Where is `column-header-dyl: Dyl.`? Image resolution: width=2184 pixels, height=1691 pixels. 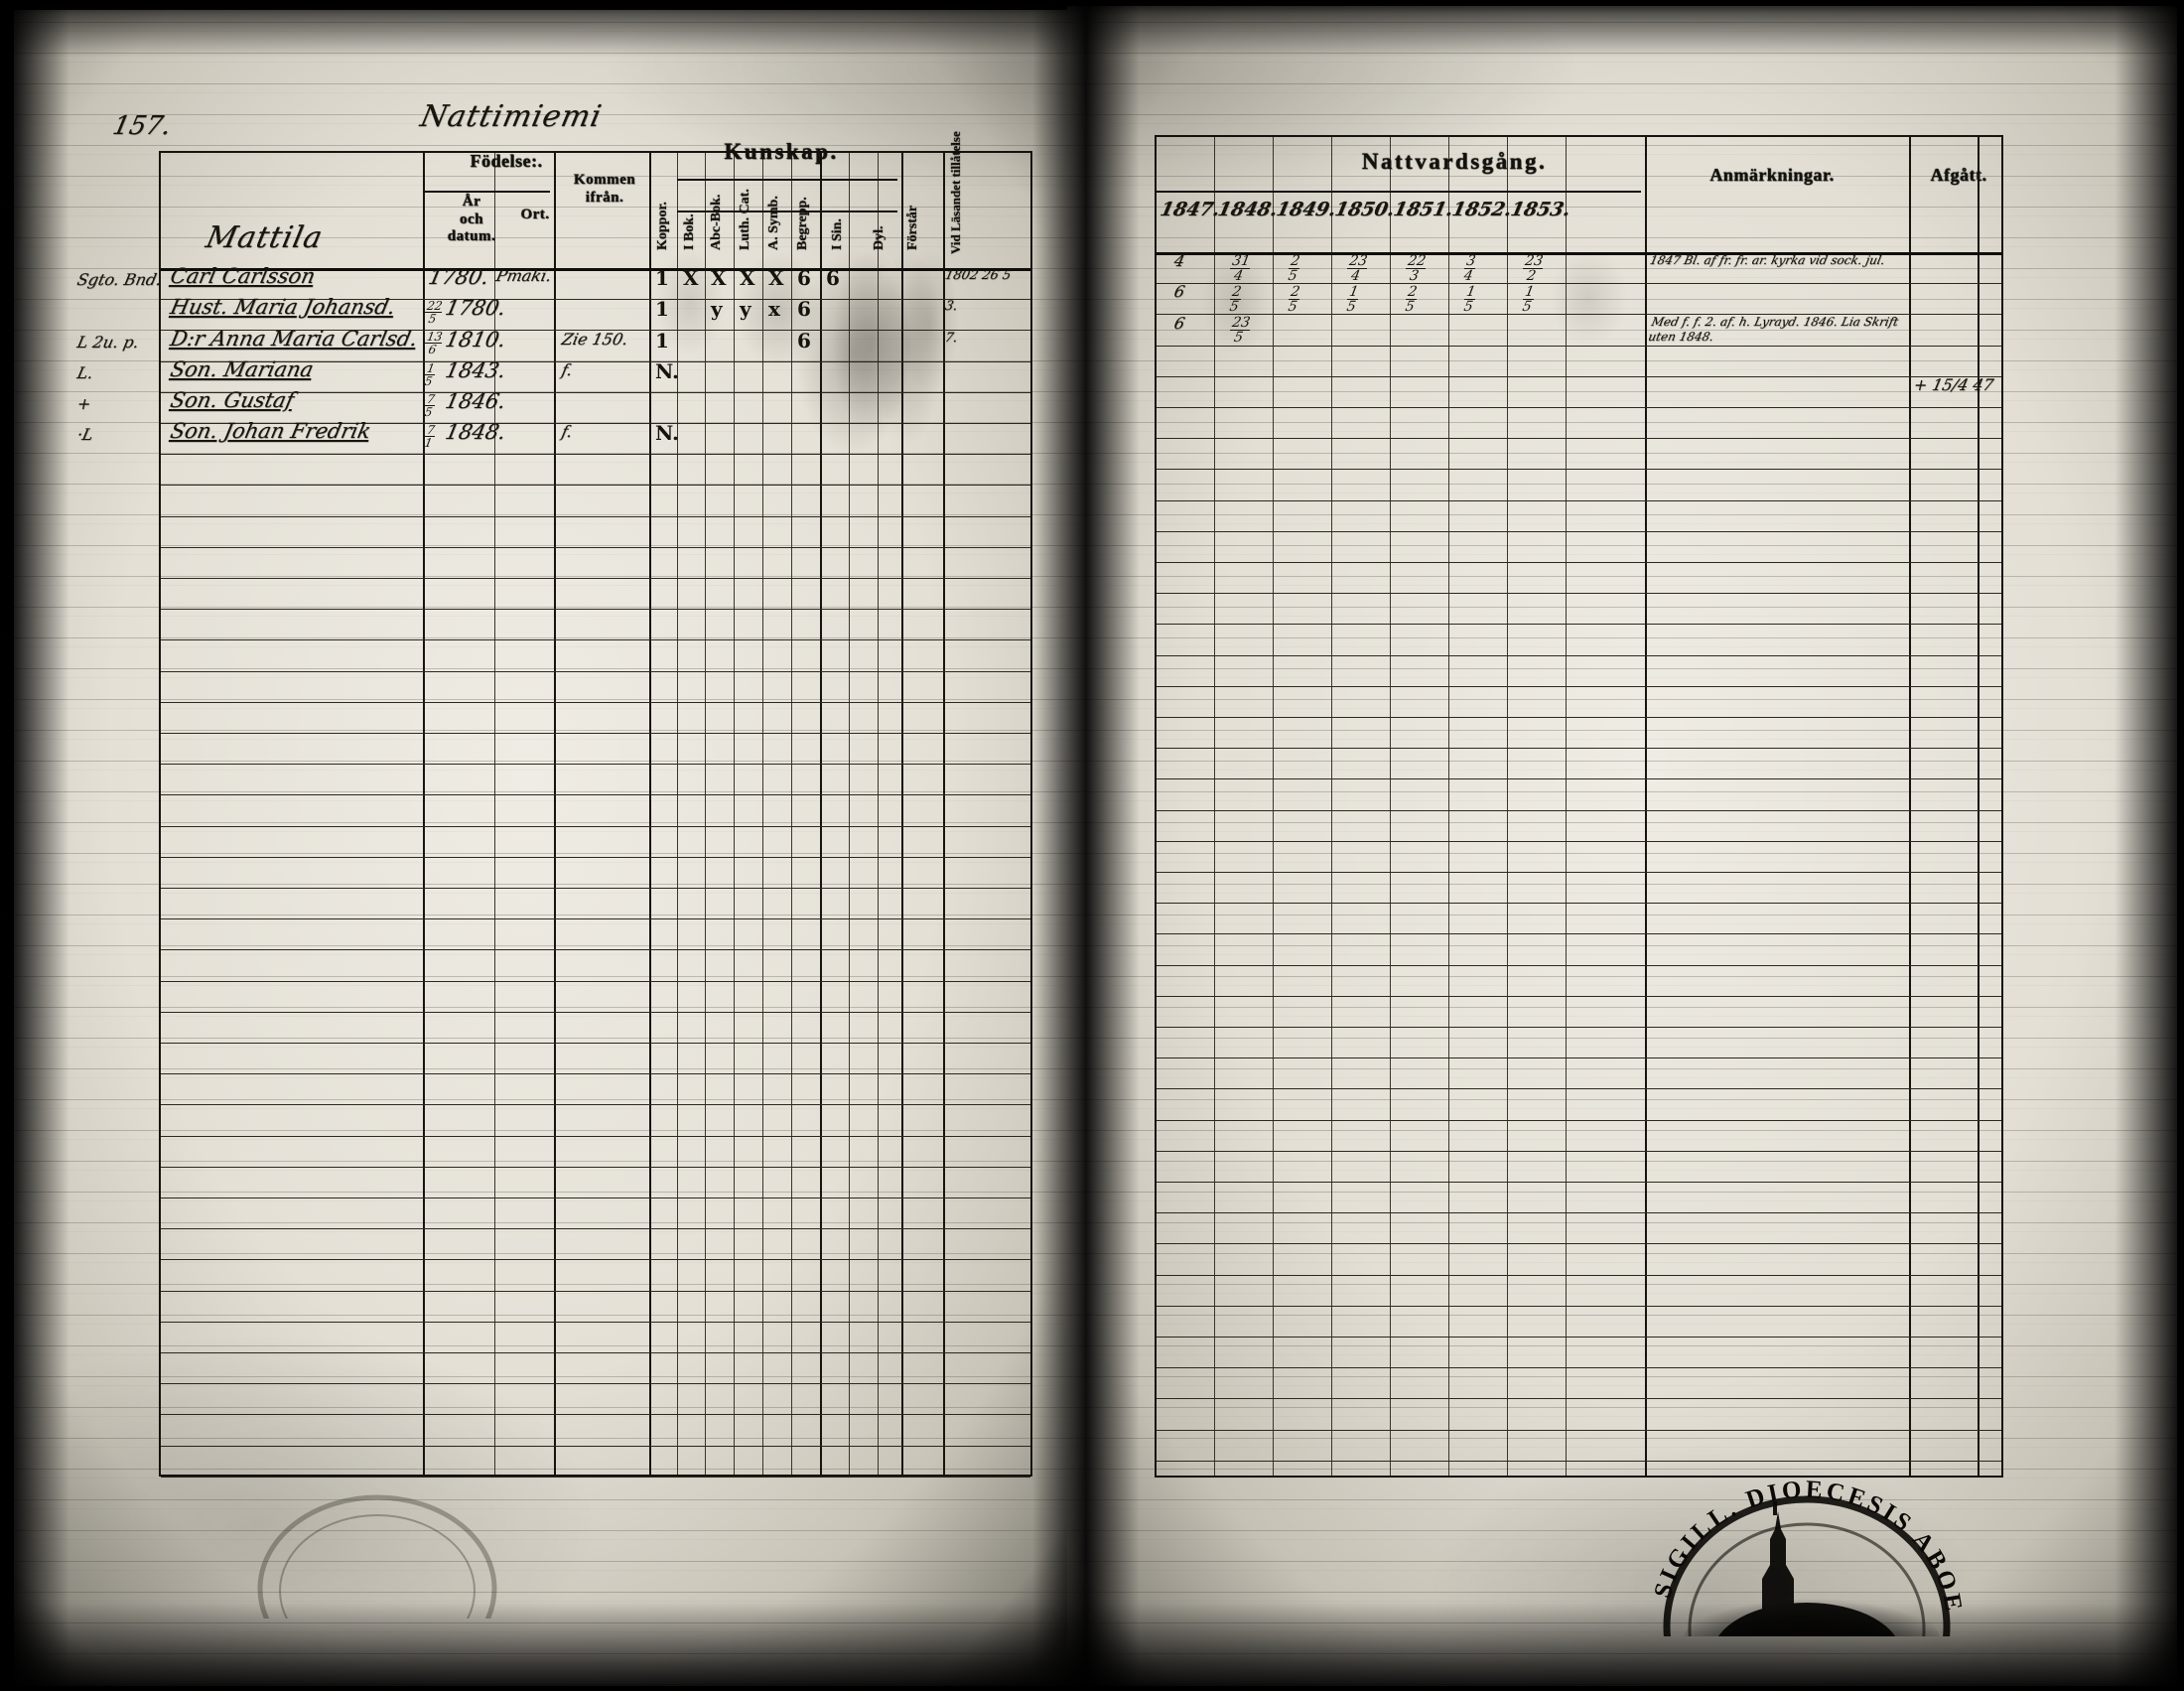 column-header-dyl: Dyl. is located at coordinates (879, 238).